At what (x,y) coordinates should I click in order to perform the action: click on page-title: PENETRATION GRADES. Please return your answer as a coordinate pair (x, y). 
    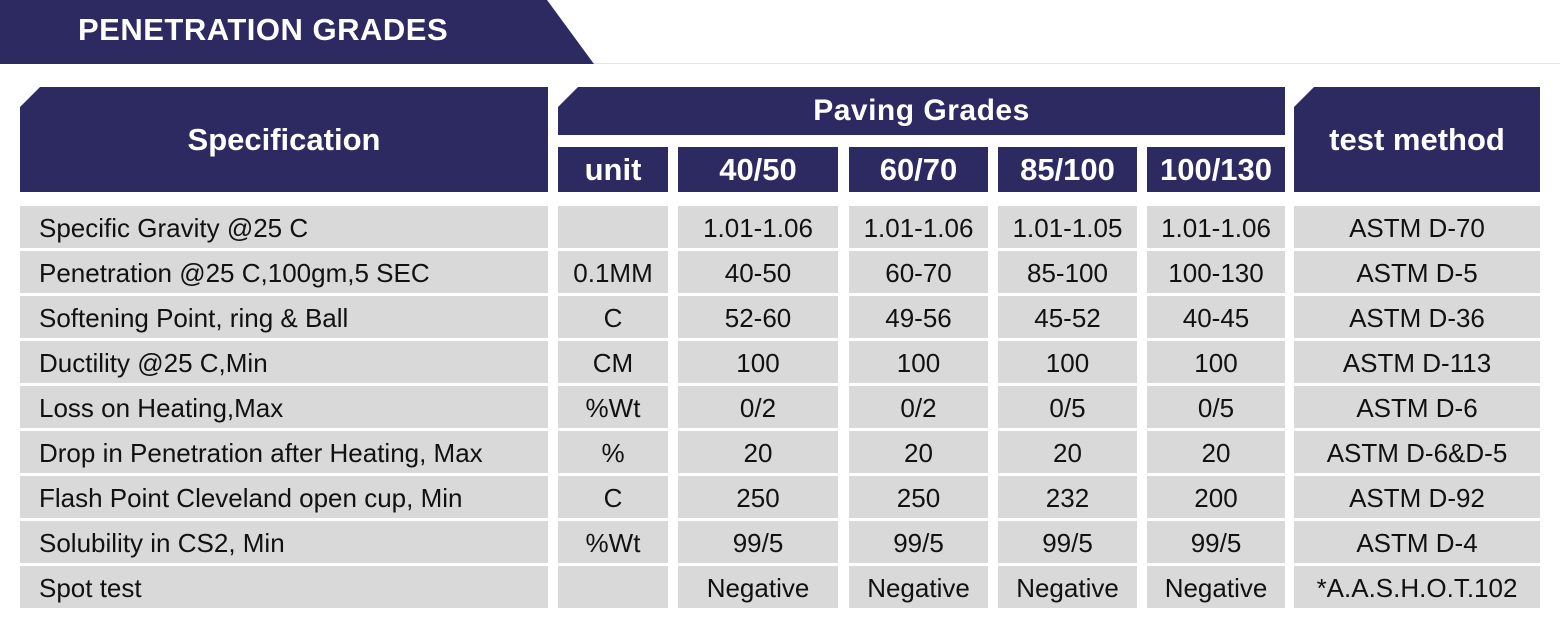
    Looking at the image, I should click on (263, 29).